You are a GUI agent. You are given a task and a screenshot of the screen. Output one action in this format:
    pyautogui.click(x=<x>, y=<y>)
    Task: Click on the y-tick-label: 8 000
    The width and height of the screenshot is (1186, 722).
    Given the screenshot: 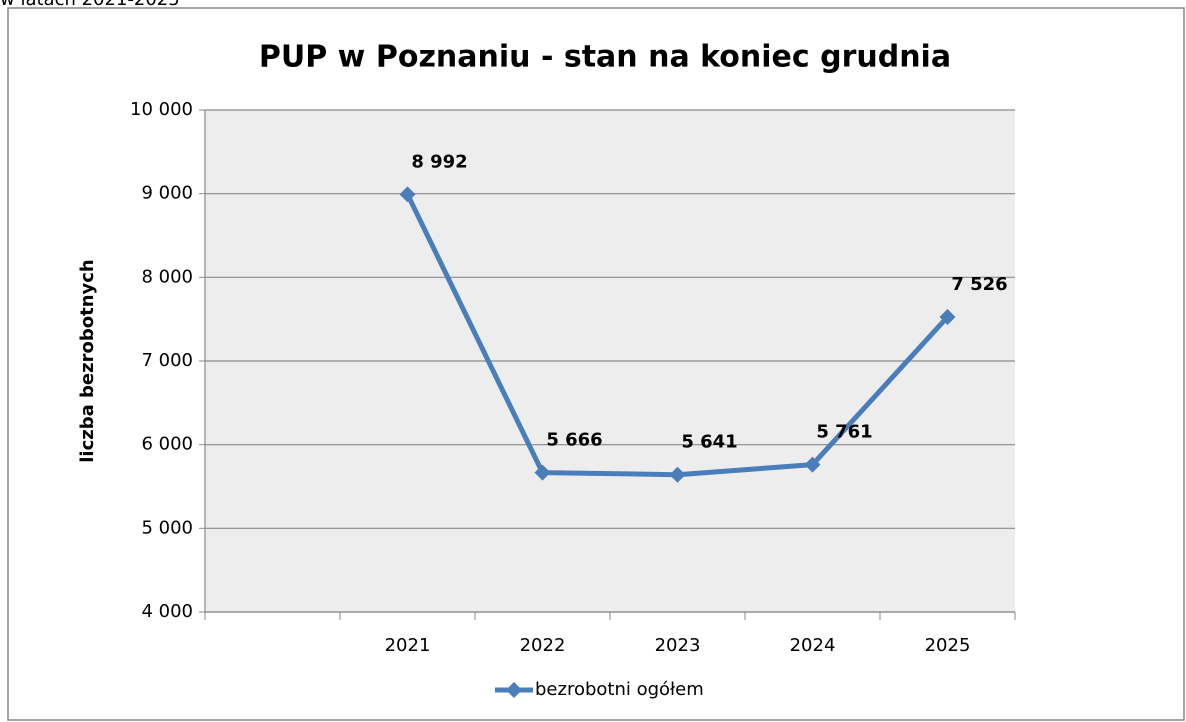 What is the action you would take?
    pyautogui.click(x=167, y=276)
    